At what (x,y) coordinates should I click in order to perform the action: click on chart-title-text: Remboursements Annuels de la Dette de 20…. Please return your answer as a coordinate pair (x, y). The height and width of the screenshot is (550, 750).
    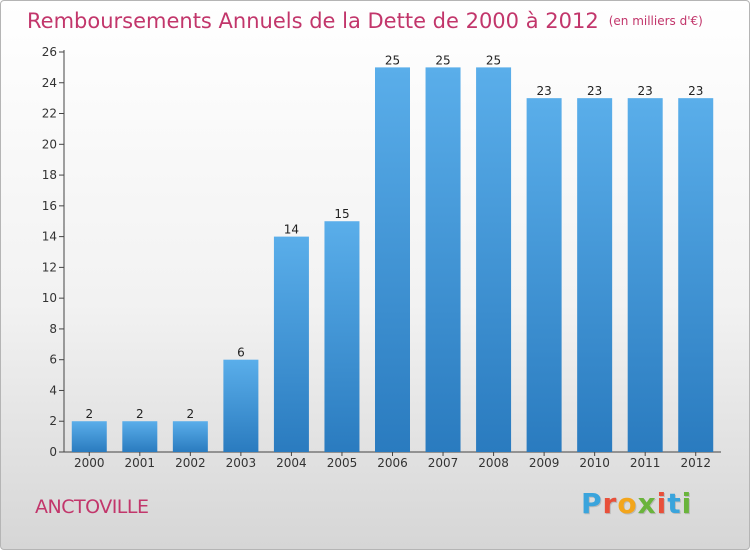
    Looking at the image, I should click on (313, 21).